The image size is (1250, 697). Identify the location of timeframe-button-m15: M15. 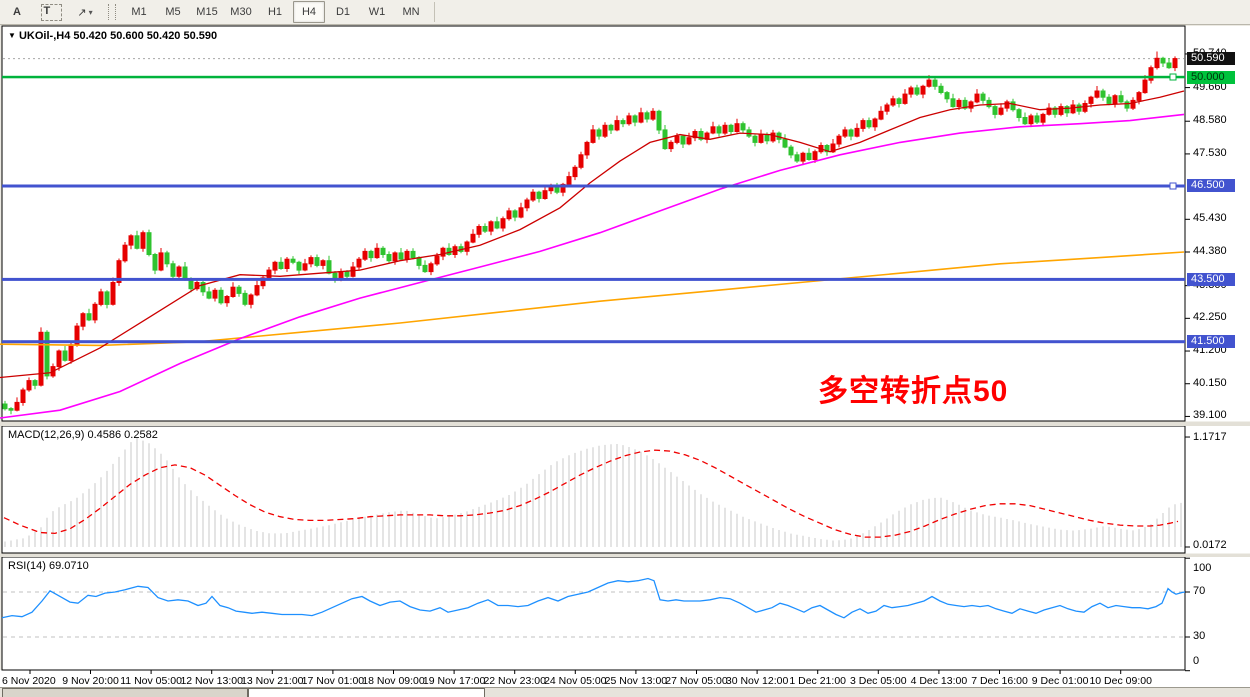
(207, 12).